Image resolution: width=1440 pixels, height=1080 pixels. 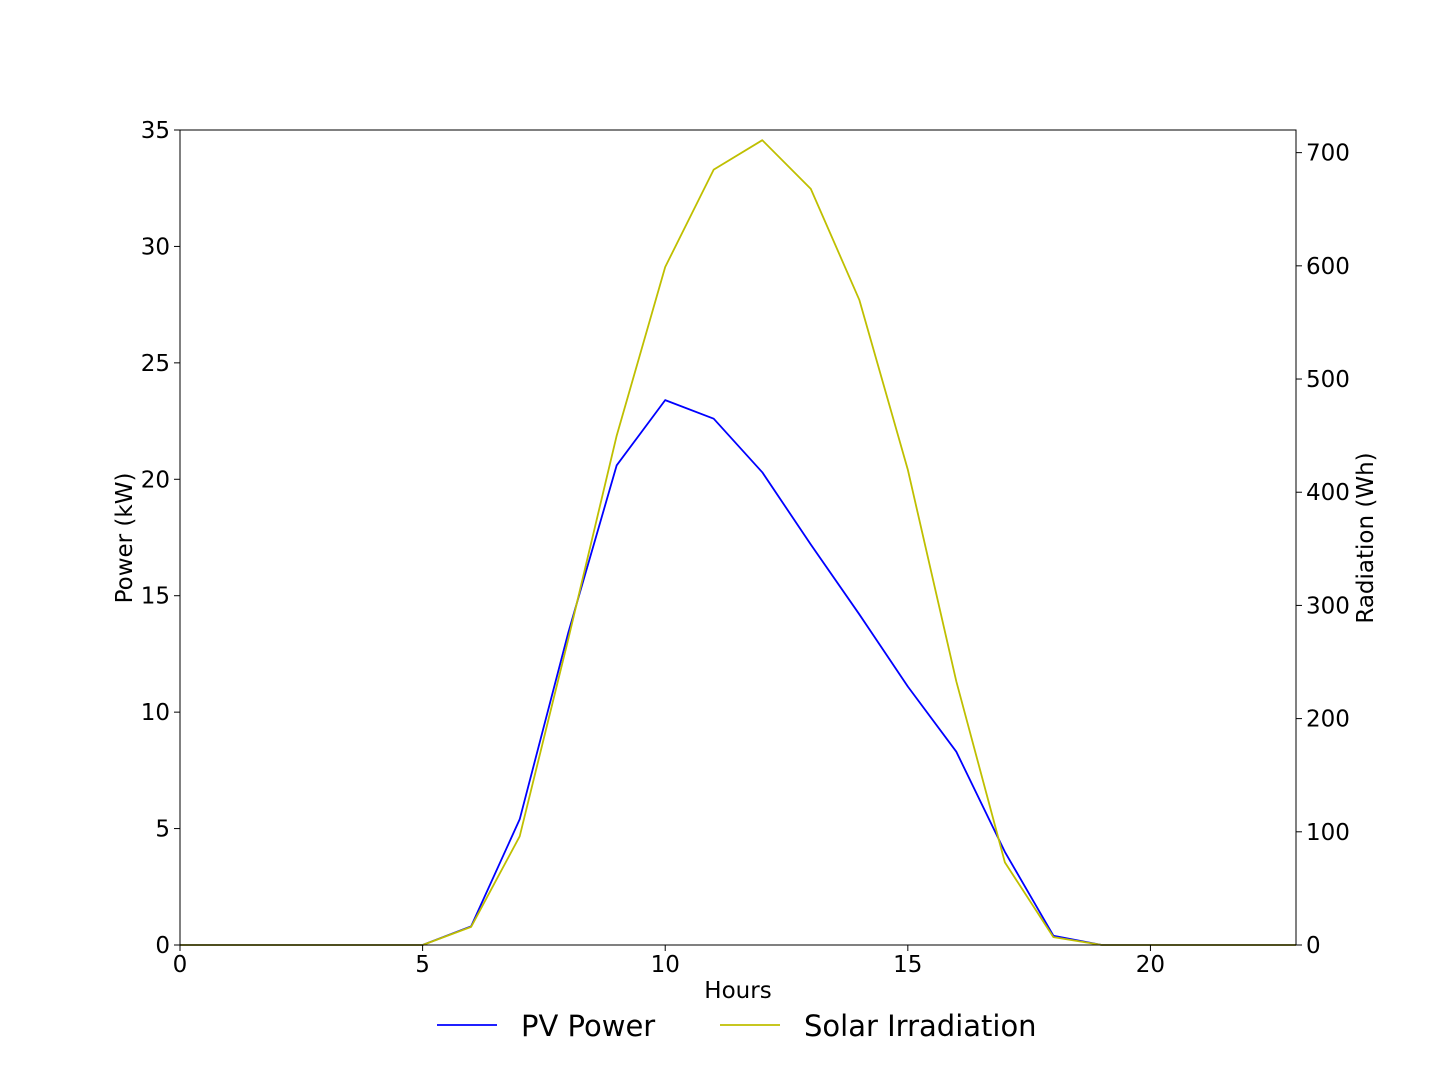 I want to click on x-axis: 0 5 10 15 20, so click(x=669, y=961).